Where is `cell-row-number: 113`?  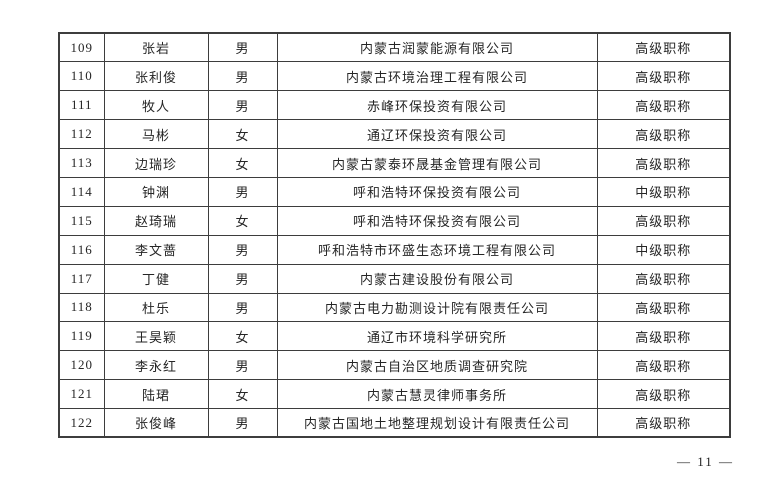 cell-row-number: 113 is located at coordinates (81, 163).